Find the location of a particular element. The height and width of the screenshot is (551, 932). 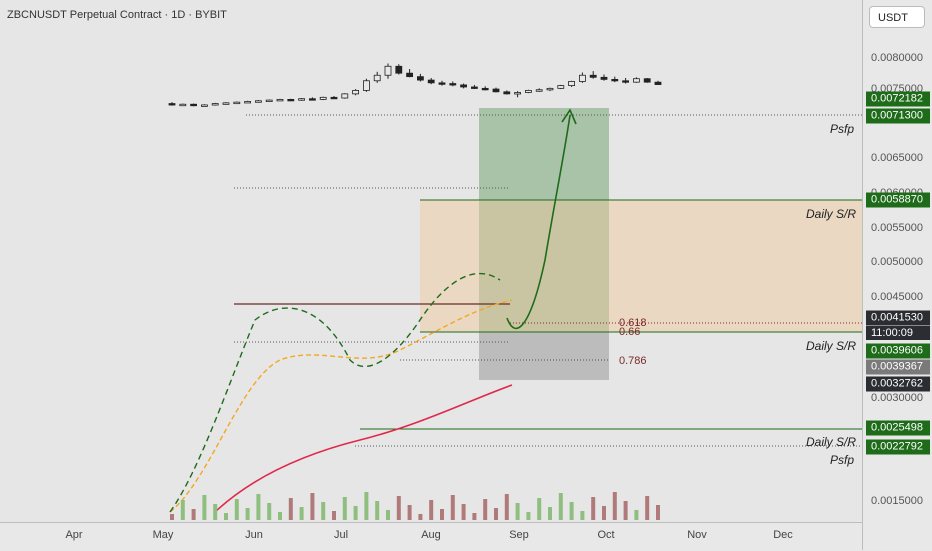

currency-button: USDT is located at coordinates (897, 17).